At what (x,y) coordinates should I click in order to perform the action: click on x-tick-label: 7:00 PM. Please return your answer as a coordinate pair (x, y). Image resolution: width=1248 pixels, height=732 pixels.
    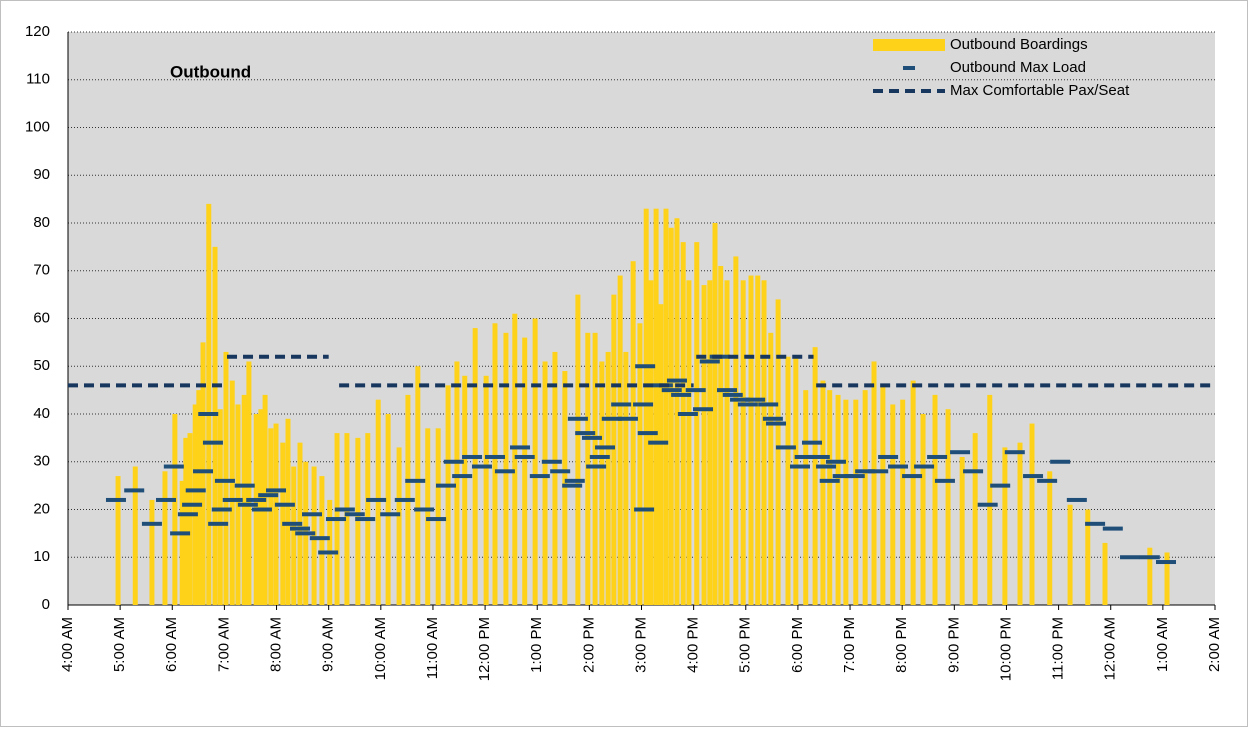
    Looking at the image, I should click on (849, 645).